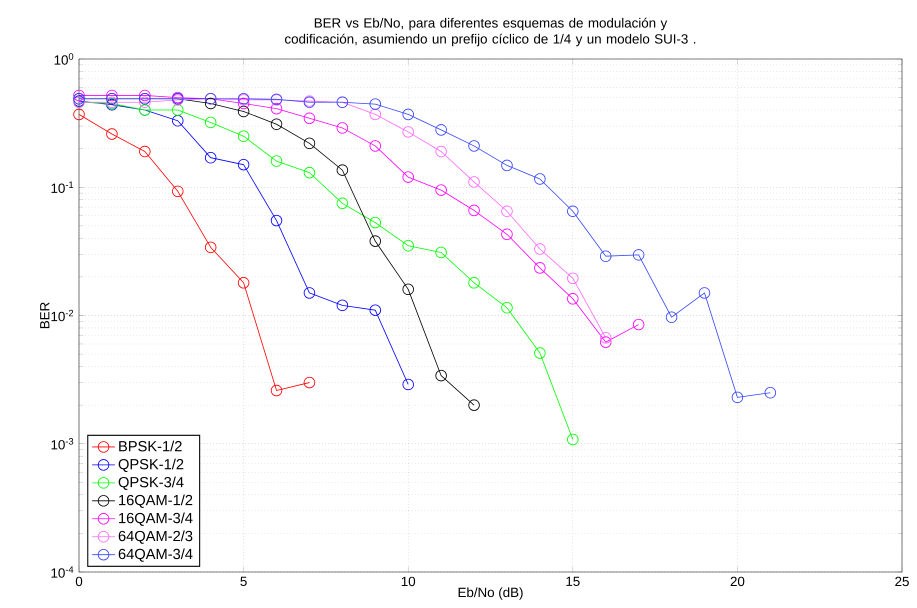  I want to click on legend-label: 64QAM-2/3, so click(155, 537).